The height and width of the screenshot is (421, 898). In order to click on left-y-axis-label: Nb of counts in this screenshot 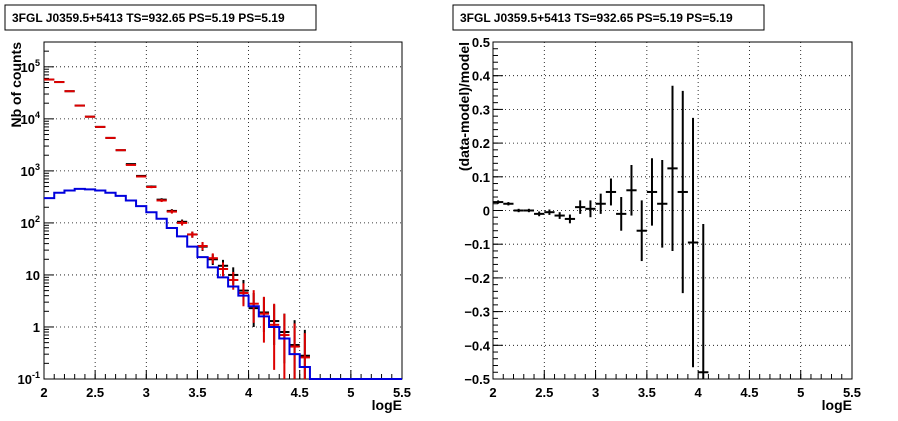, I will do `click(16, 85)`.